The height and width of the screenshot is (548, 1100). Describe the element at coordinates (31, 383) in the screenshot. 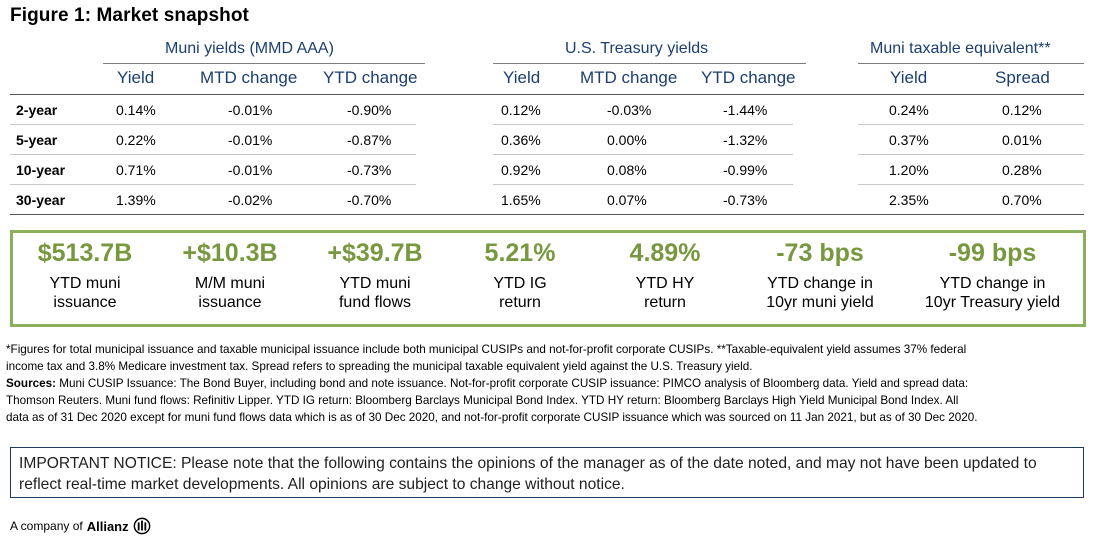

I see `sources-label: Sources:` at that location.